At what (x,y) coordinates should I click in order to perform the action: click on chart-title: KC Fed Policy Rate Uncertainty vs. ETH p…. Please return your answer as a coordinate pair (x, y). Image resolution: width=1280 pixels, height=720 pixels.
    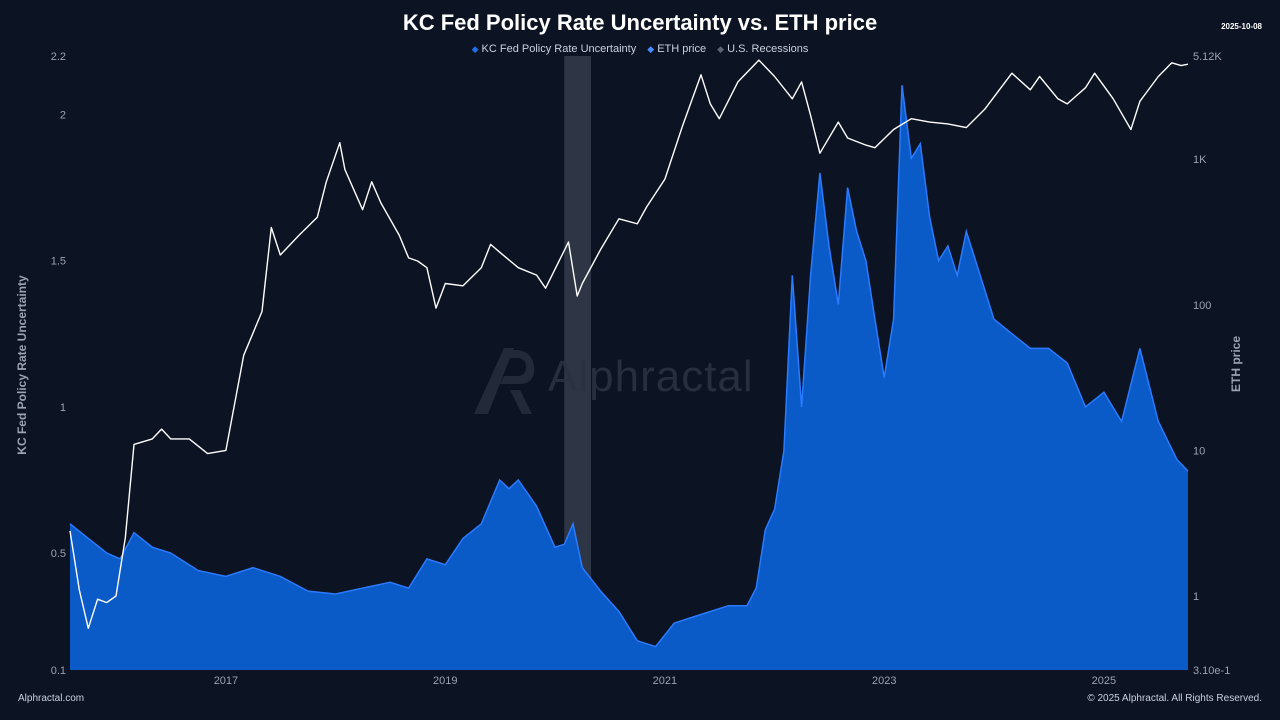
    Looking at the image, I should click on (640, 22).